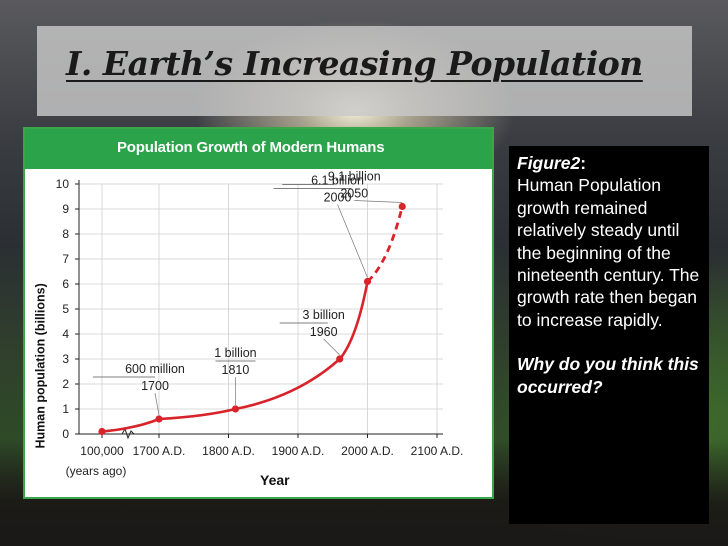  What do you see at coordinates (65, 284) in the screenshot?
I see `y-tick-label: 6` at bounding box center [65, 284].